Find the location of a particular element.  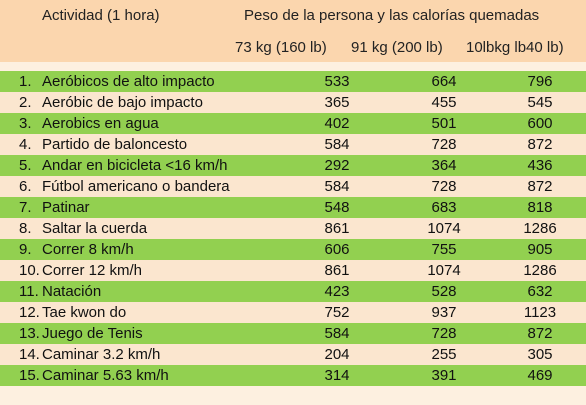

table-row: 1. Aeróbicos de alto impacto 533 664 796 is located at coordinates (293, 81).